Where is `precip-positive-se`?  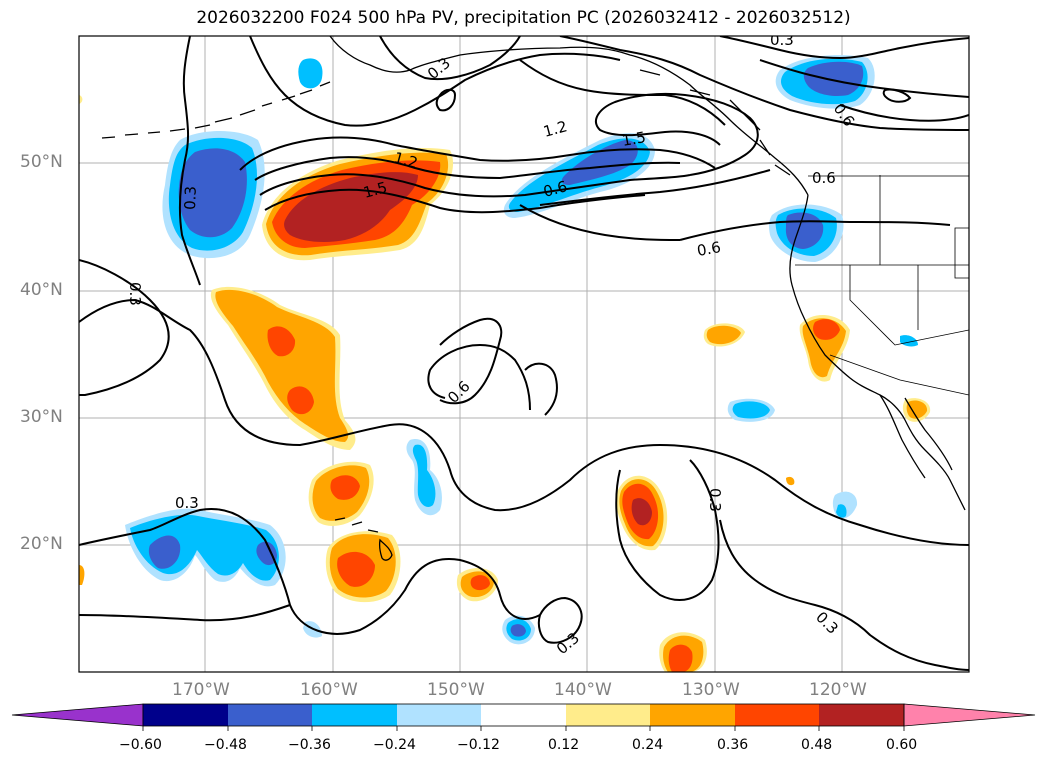 precip-positive-se is located at coordinates (641, 513).